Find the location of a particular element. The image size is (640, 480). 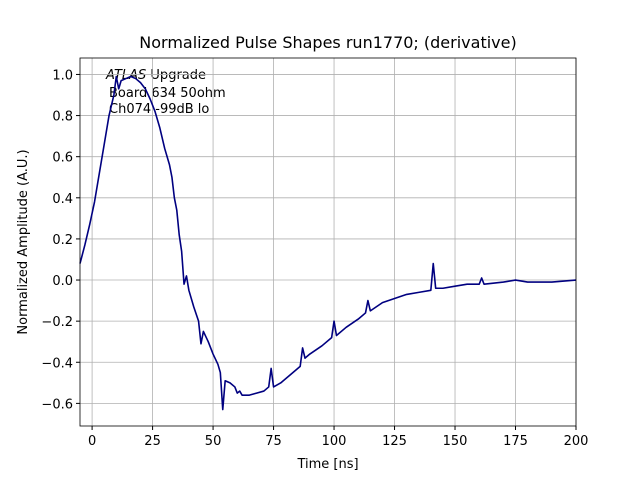

y-tick-label: 1.0 is located at coordinates (62, 75).